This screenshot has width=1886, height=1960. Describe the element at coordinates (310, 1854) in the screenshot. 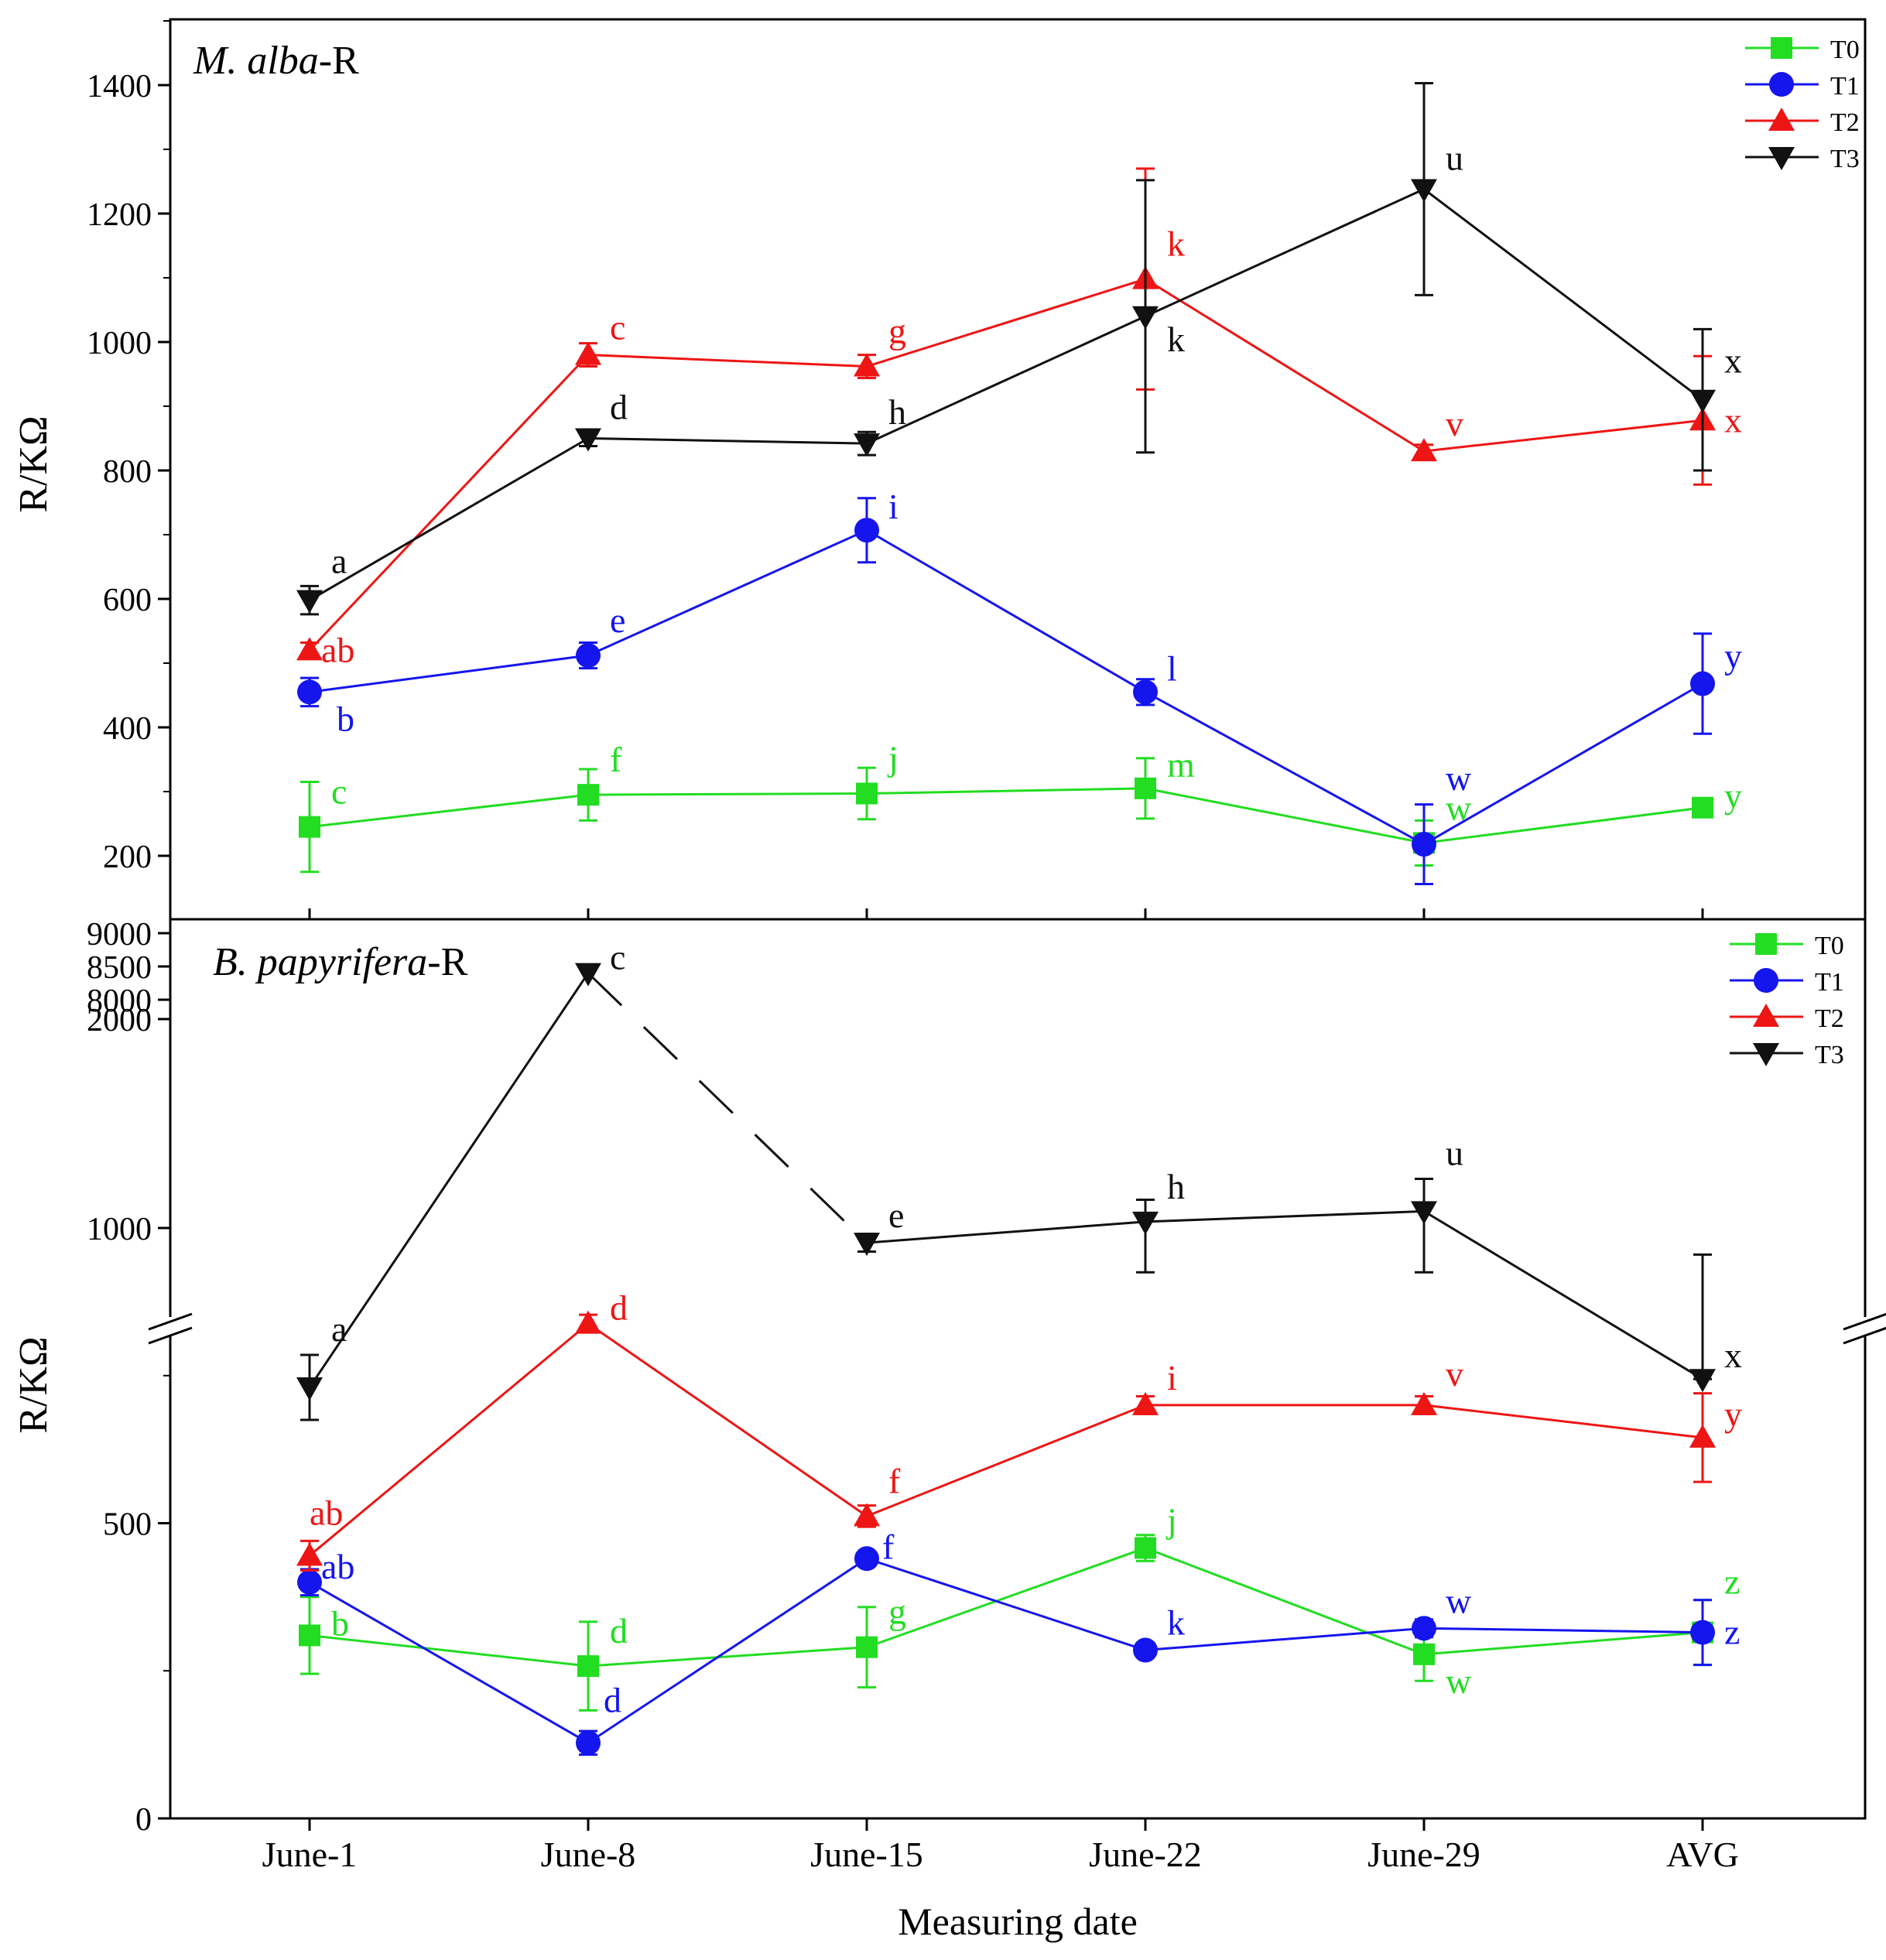

I see `x-tick-label: June-1` at that location.